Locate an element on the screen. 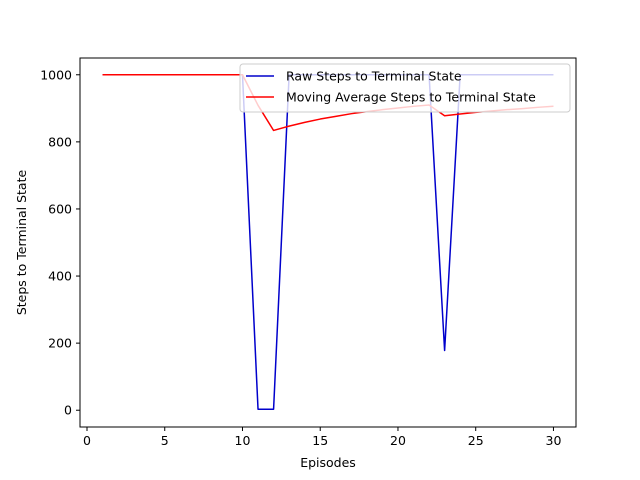  y-axis-ticks: 0 200 400 600 800 1000 is located at coordinates (60, 242).